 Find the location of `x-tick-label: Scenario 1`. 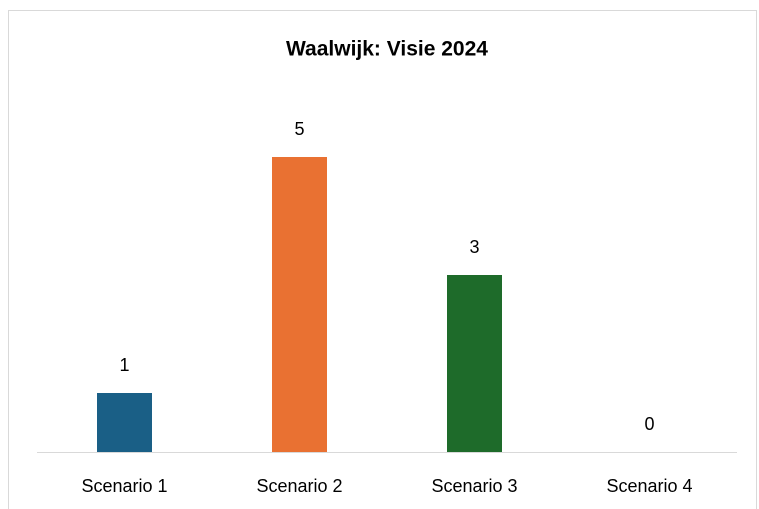

x-tick-label: Scenario 1 is located at coordinates (124, 486).